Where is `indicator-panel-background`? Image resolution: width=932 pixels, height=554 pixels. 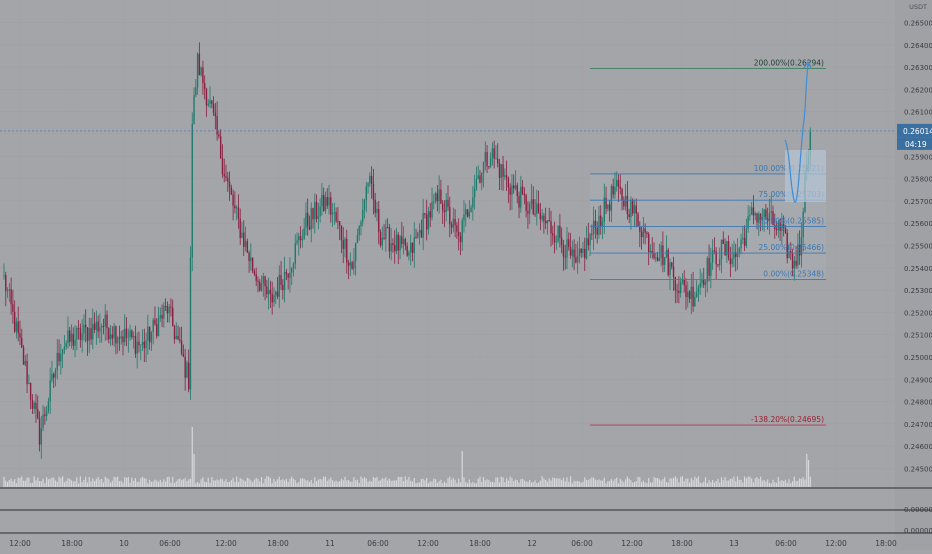 indicator-panel-background is located at coordinates (447, 511).